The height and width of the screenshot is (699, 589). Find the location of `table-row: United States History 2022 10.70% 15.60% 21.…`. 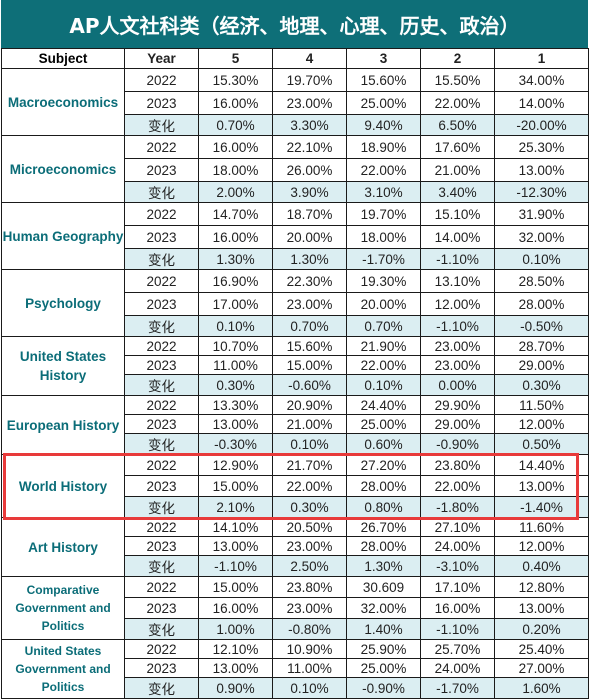

table-row: United States History 2022 10.70% 15.60% 21.… is located at coordinates (295, 366).